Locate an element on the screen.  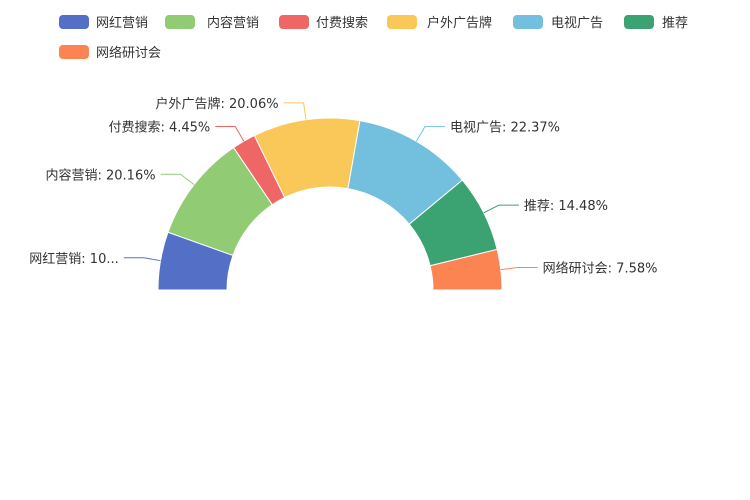
legend-label: 内容营销 is located at coordinates (233, 23).